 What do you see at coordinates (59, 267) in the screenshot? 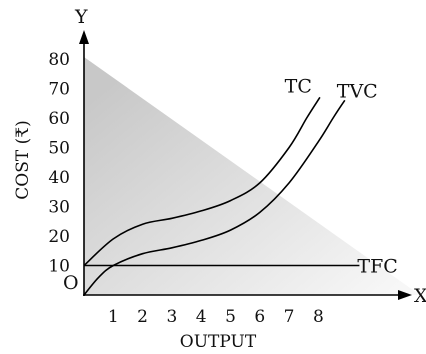
I see `y-tick-label: 10` at bounding box center [59, 267].